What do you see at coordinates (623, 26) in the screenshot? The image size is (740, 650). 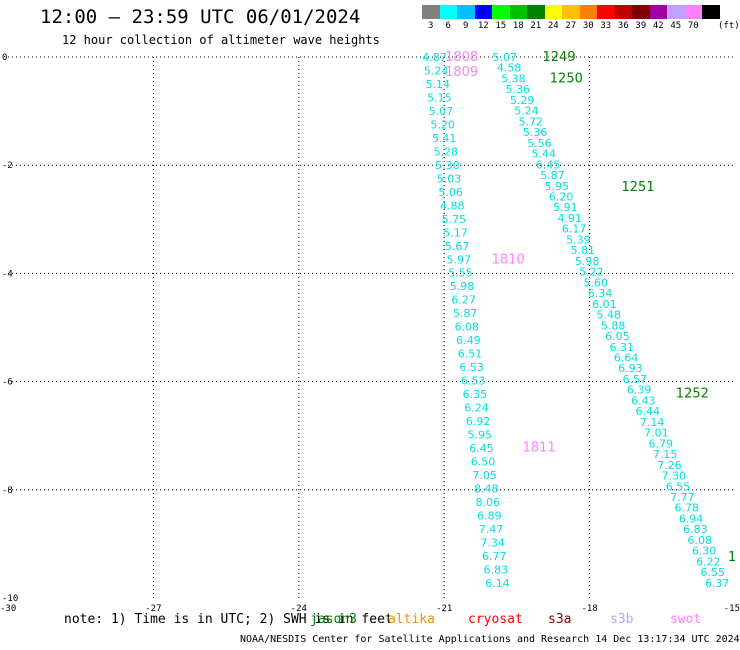 I see `color-swatch-label: 36` at bounding box center [623, 26].